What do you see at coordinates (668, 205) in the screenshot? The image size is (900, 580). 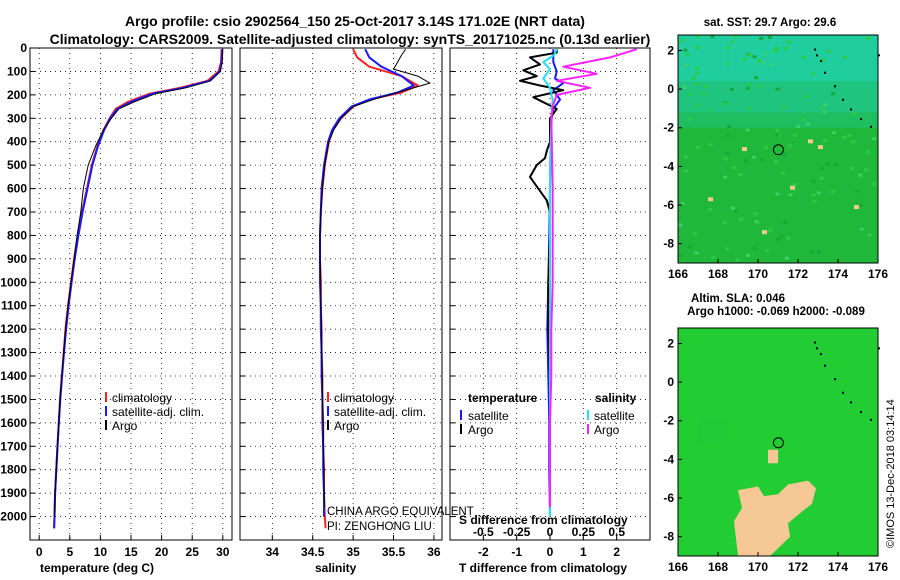 I see `y-tick-label: -6` at bounding box center [668, 205].